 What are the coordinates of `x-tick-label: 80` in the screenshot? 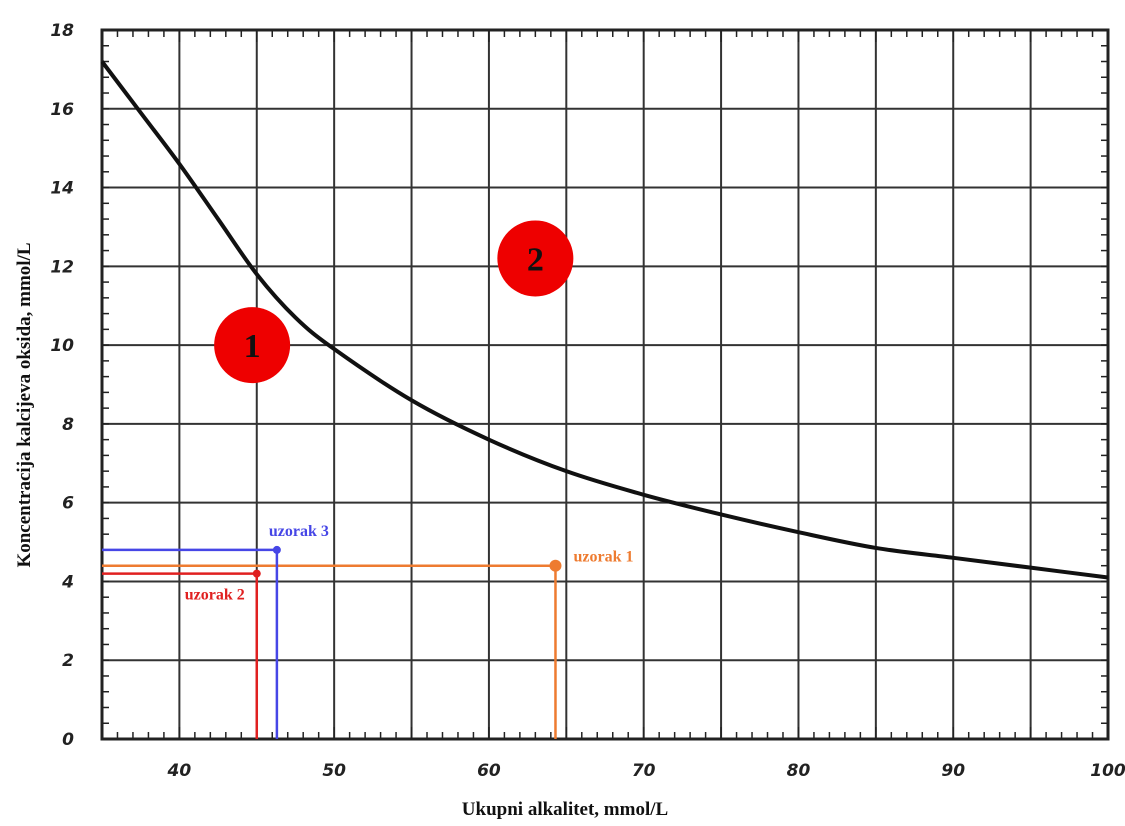 It's located at (799, 771).